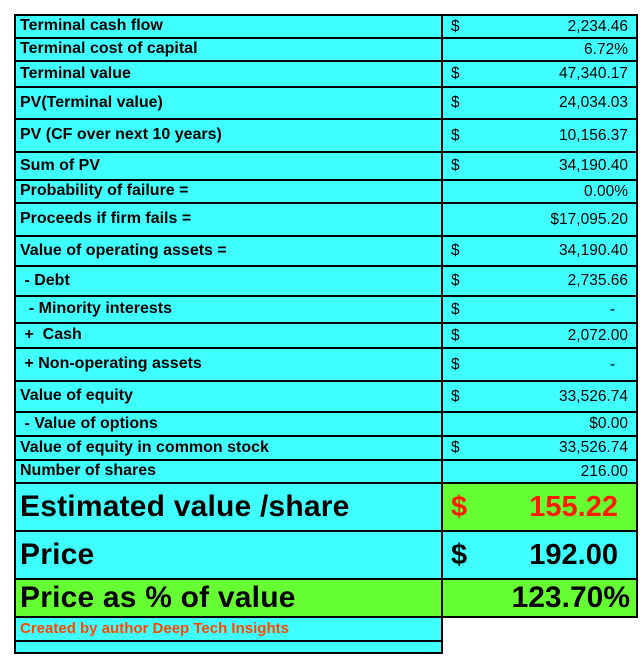 The height and width of the screenshot is (660, 640). I want to click on table-row: + Non-operating assets $ -, so click(326, 364).